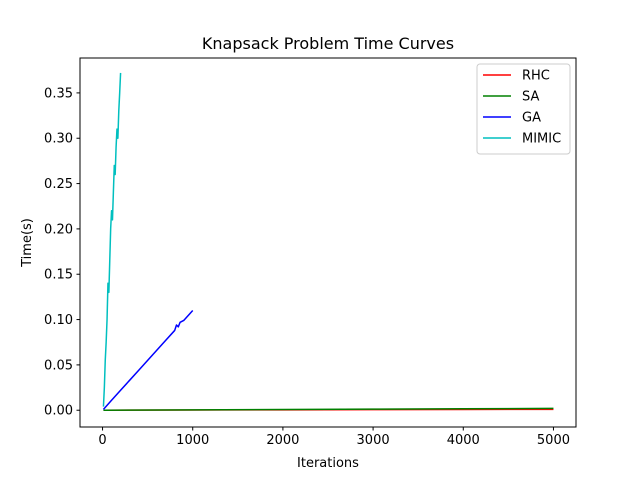 This screenshot has height=480, width=640. Describe the element at coordinates (58, 275) in the screenshot. I see `y-tick-label: 0.15` at that location.